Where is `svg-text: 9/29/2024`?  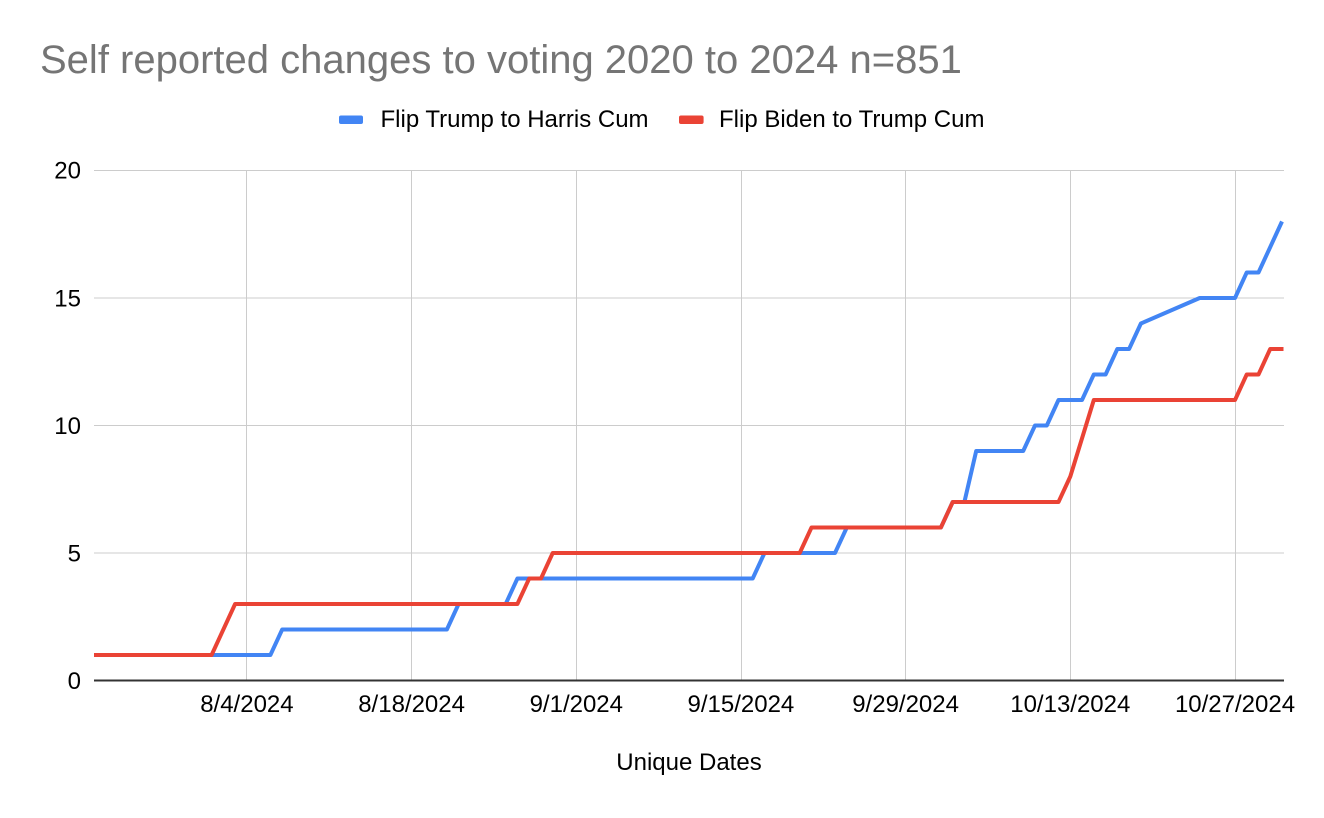
svg-text: 9/29/2024 is located at coordinates (905, 704).